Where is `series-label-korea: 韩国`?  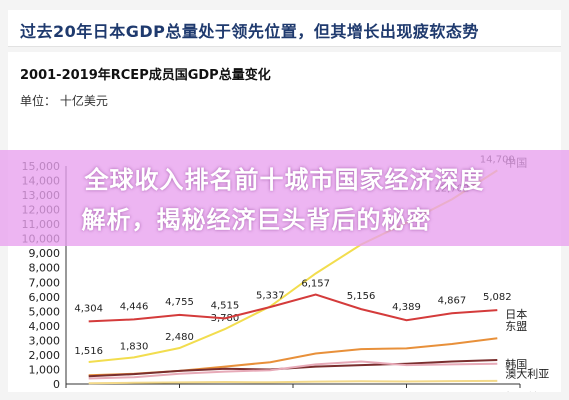
series-label-korea: 韩国 is located at coordinates (516, 364).